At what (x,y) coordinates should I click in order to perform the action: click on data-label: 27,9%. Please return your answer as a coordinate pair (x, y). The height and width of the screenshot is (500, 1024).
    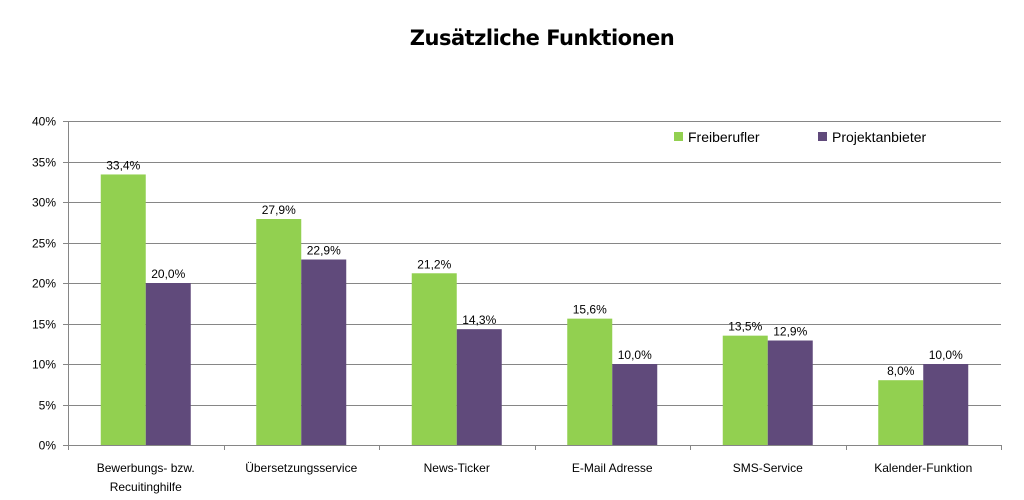
    Looking at the image, I should click on (279, 210).